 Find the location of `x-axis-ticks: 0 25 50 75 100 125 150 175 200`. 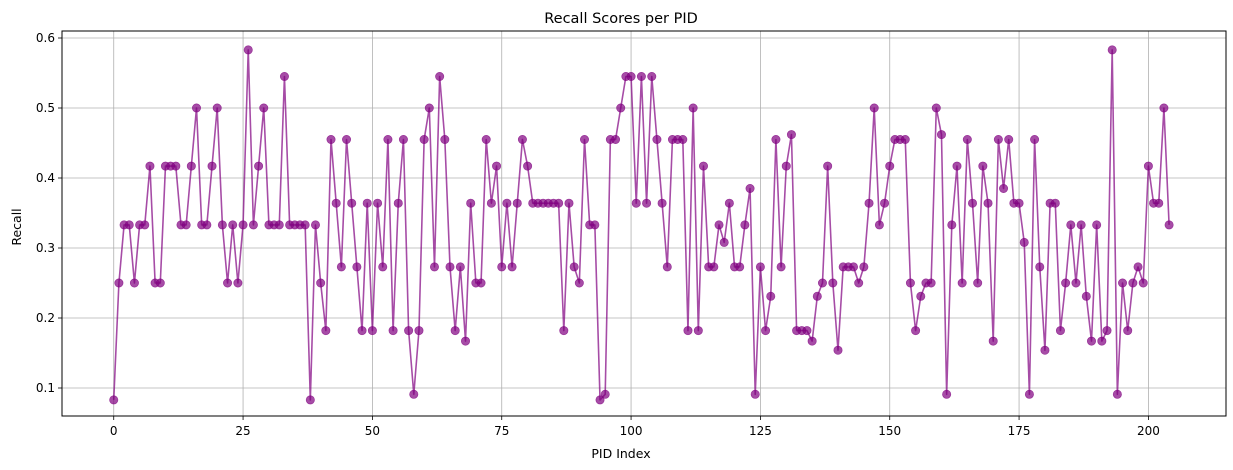

x-axis-ticks: 0 25 50 75 100 125 150 175 200 is located at coordinates (635, 427).